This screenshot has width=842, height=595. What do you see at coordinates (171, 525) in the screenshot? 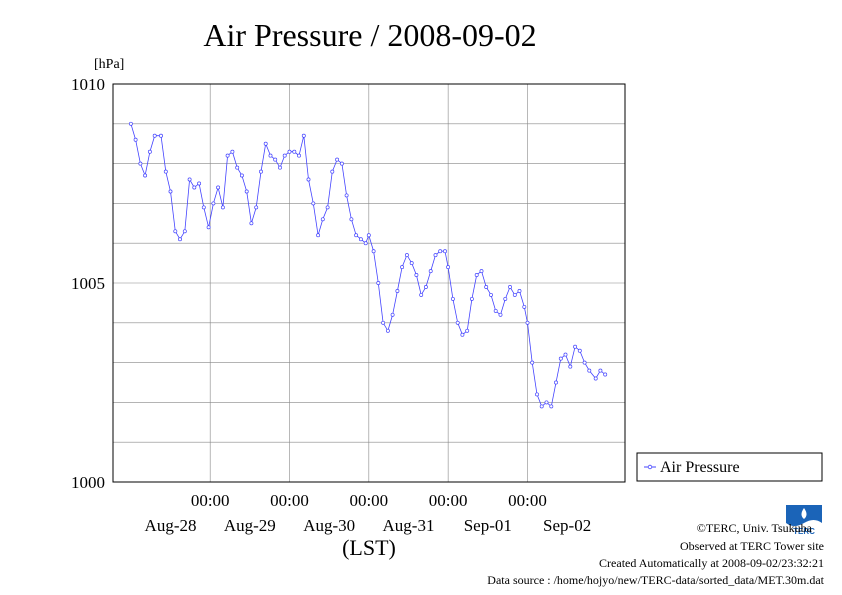
I see `x-day-label: Aug-28` at bounding box center [171, 525].